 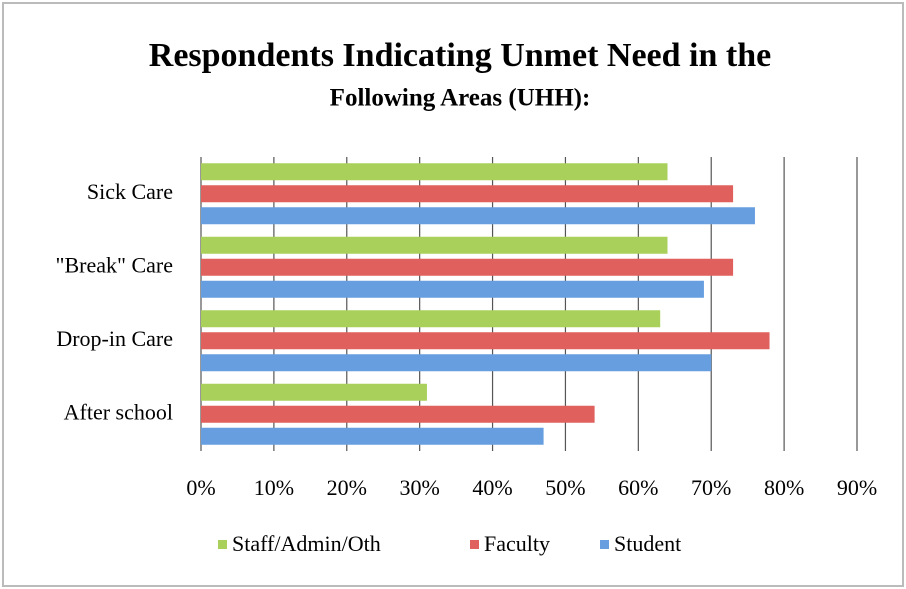 I want to click on x-tick-label: 60%, so click(x=638, y=487).